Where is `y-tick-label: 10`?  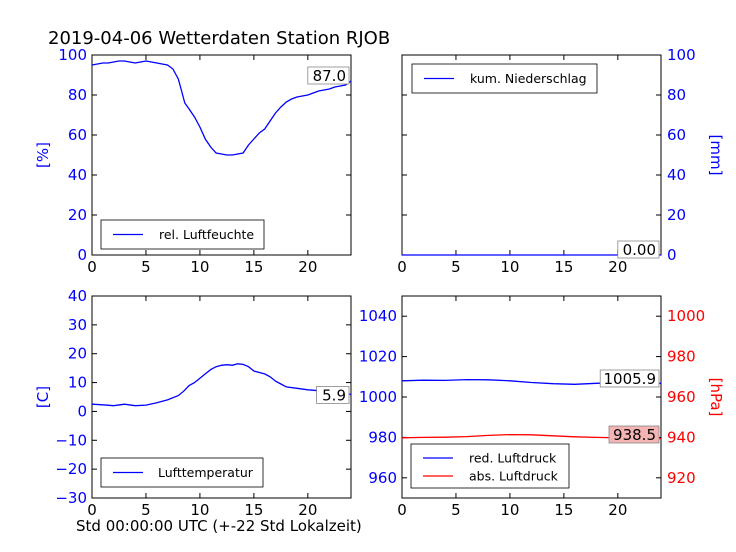
y-tick-label: 10 is located at coordinates (77, 383).